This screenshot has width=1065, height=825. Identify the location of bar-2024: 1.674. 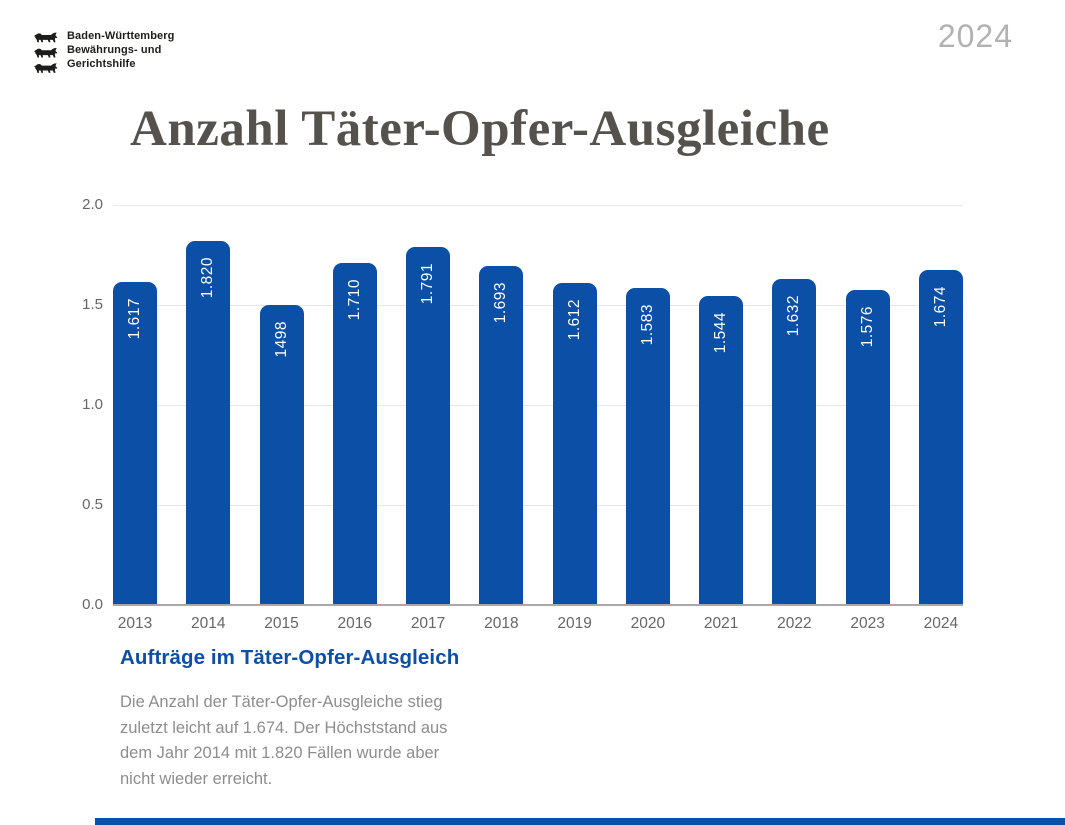
(940, 437).